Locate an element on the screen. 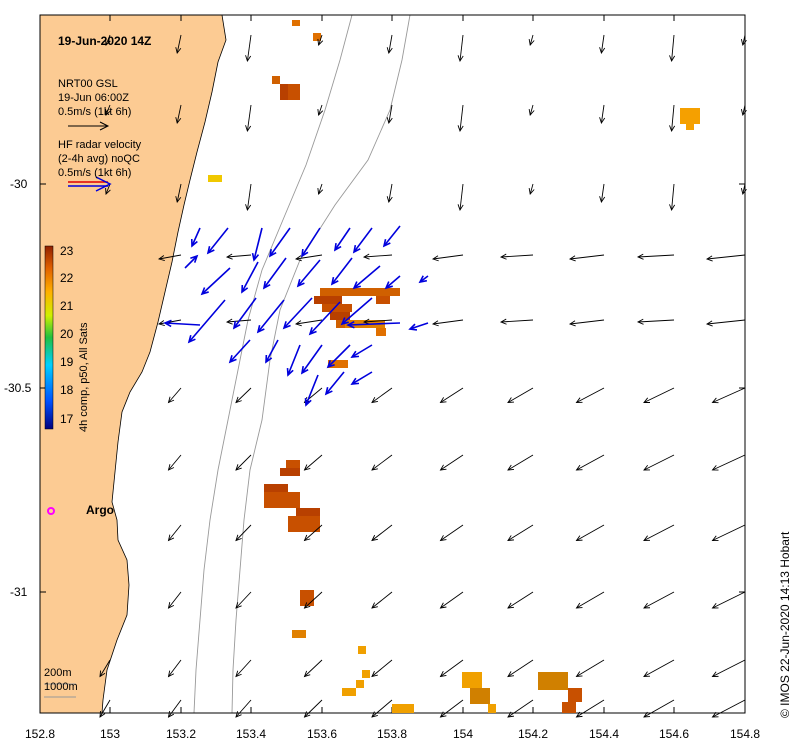 The image size is (789, 750). colorbar-tick: 22 is located at coordinates (67, 278).